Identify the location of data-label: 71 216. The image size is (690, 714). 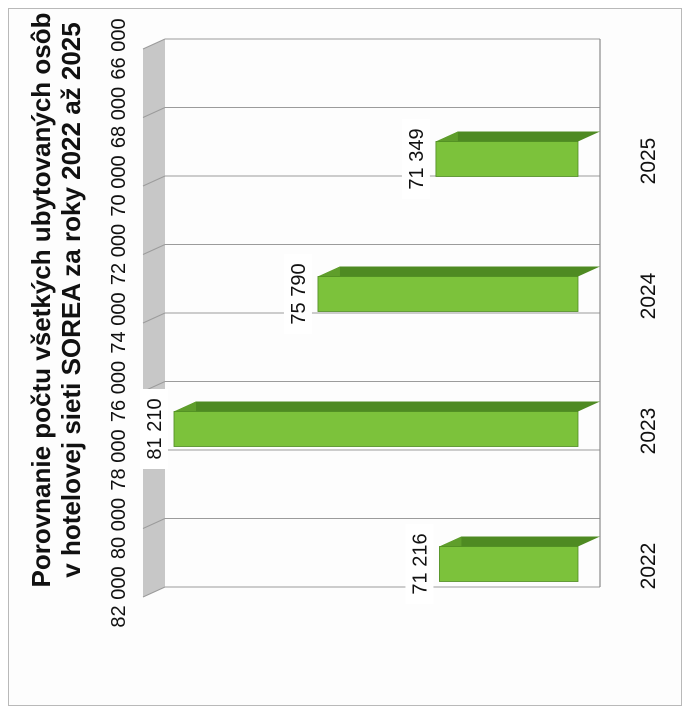
(420, 563).